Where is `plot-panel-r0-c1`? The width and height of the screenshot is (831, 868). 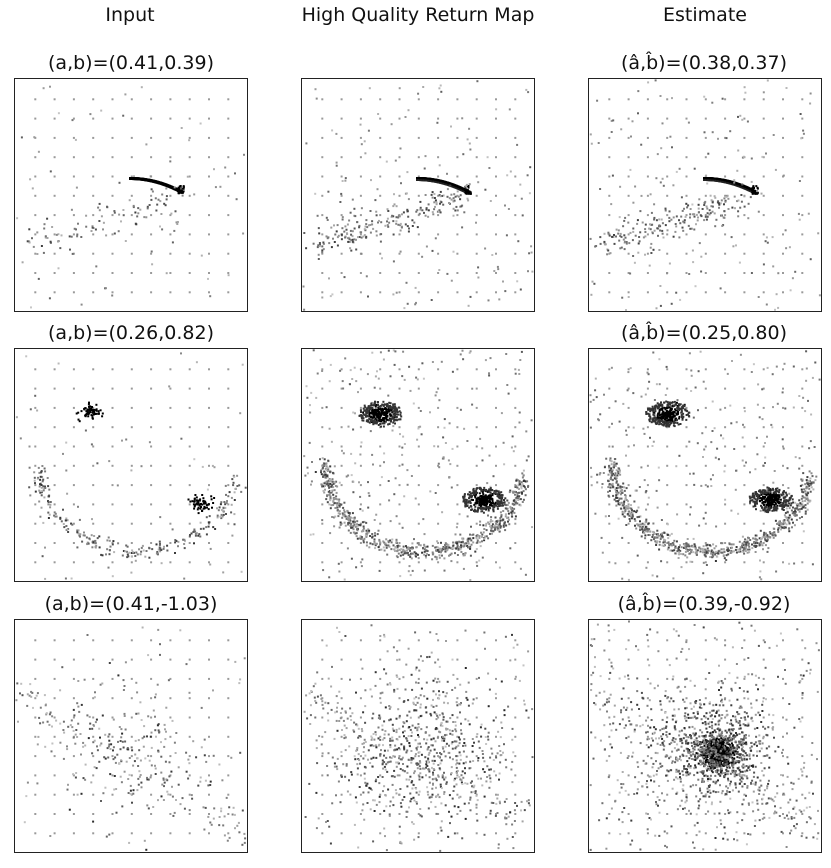
plot-panel-r0-c1 is located at coordinates (418, 195).